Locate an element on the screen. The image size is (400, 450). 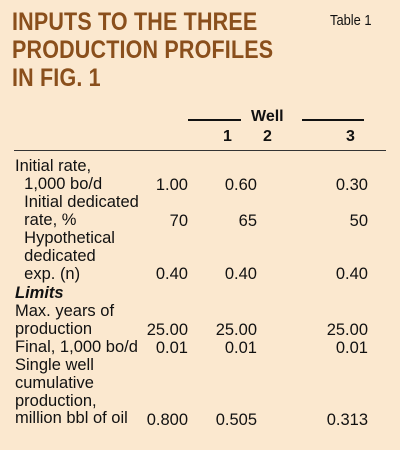
row-label-initial-dedicated-rate: Initial dedicated rate, % is located at coordinates (77, 211).